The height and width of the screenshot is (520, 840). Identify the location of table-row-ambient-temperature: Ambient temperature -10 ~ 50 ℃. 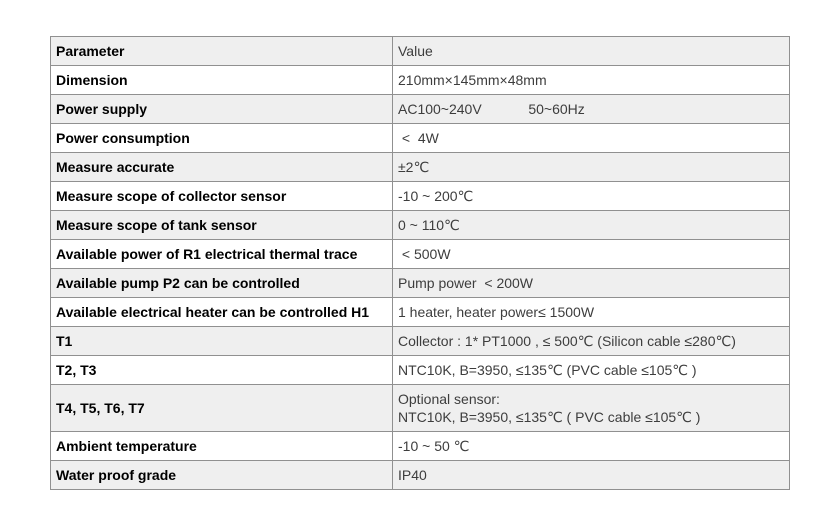
(420, 446).